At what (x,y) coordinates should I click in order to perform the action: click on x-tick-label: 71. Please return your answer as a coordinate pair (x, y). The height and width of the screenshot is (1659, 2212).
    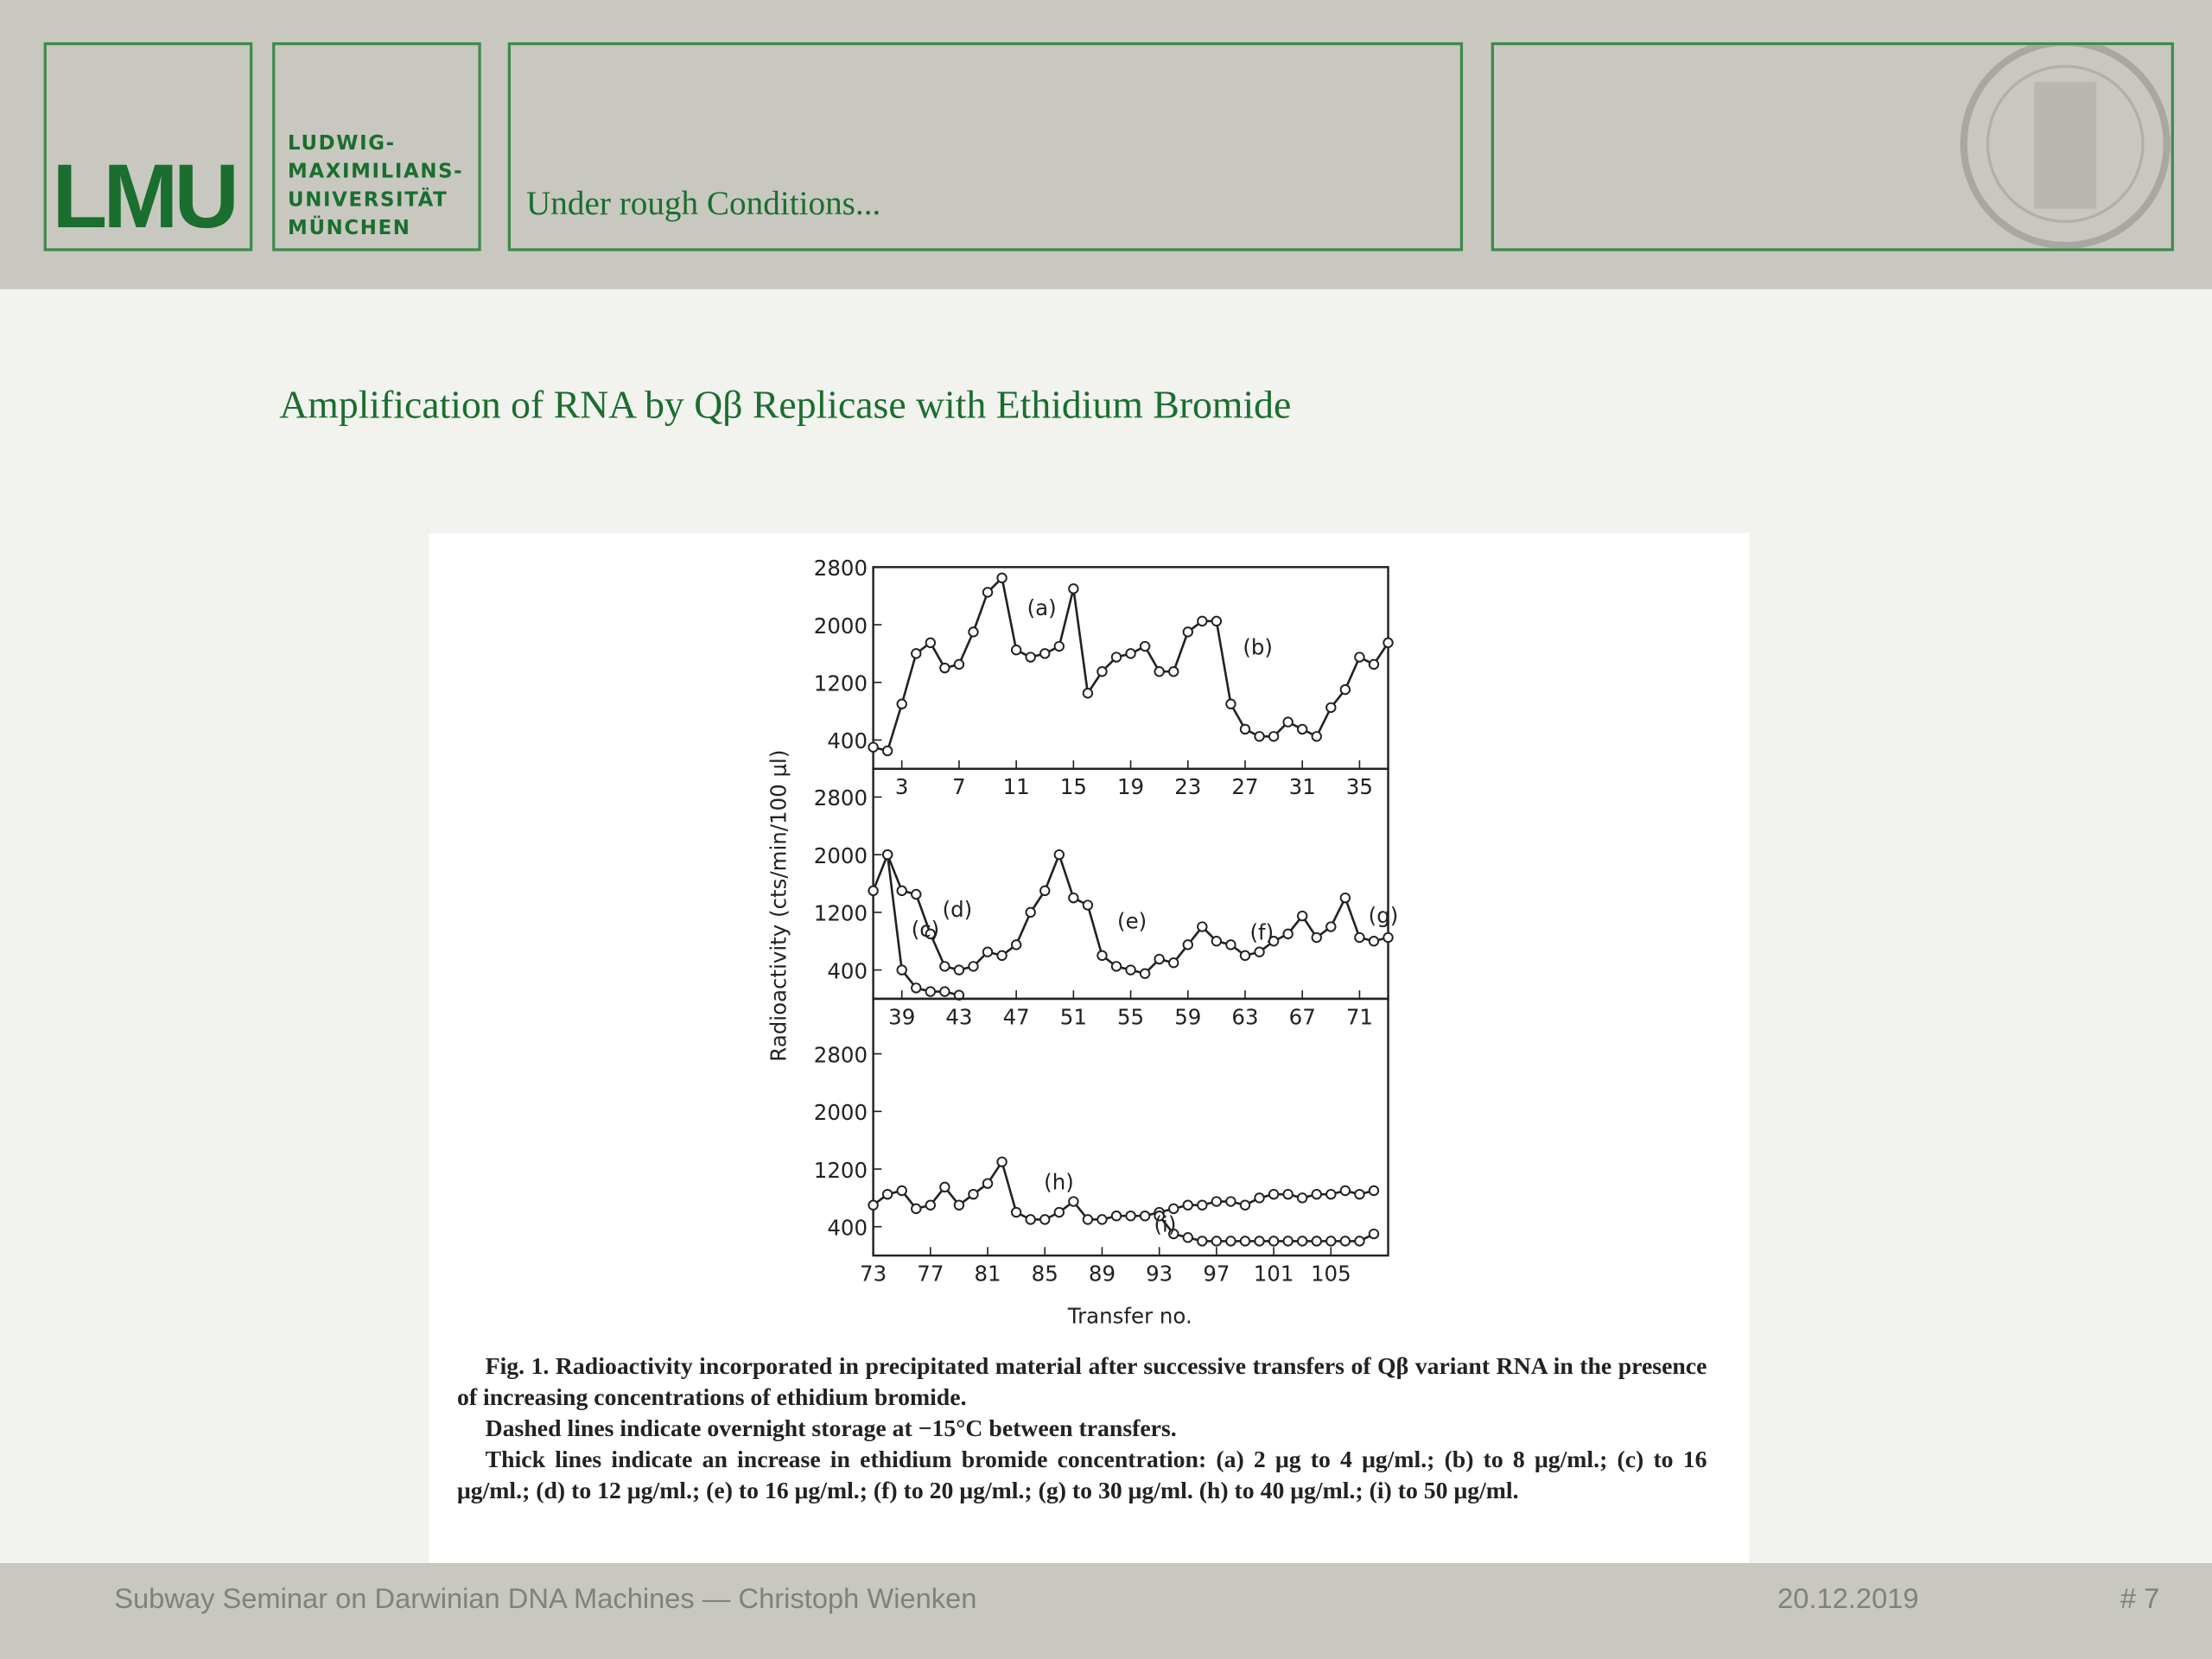
    Looking at the image, I should click on (1359, 1017).